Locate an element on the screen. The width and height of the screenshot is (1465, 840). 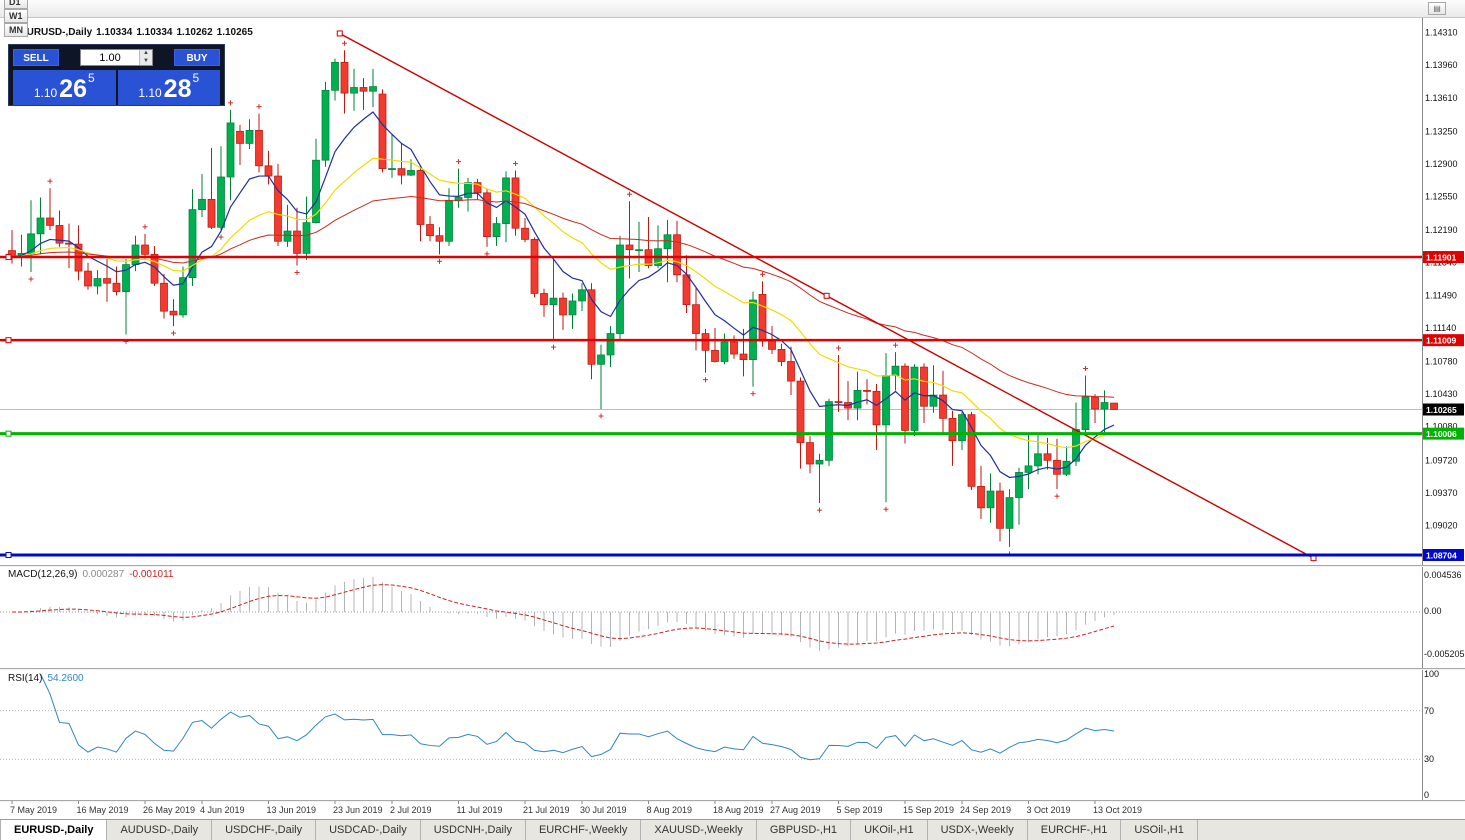
svg-text: 1.08704 is located at coordinates (1441, 555).